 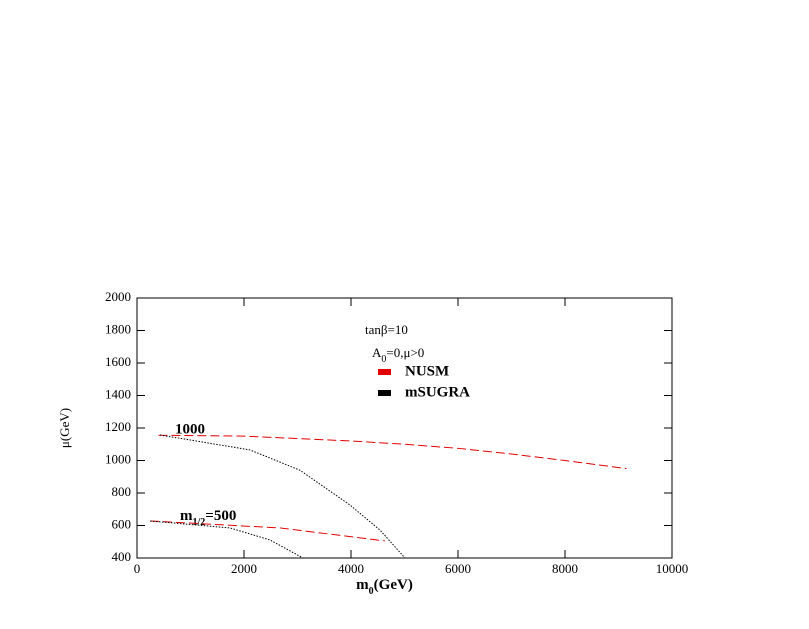 What do you see at coordinates (64, 428) in the screenshot?
I see `y-axis-label: μ(GeV)` at bounding box center [64, 428].